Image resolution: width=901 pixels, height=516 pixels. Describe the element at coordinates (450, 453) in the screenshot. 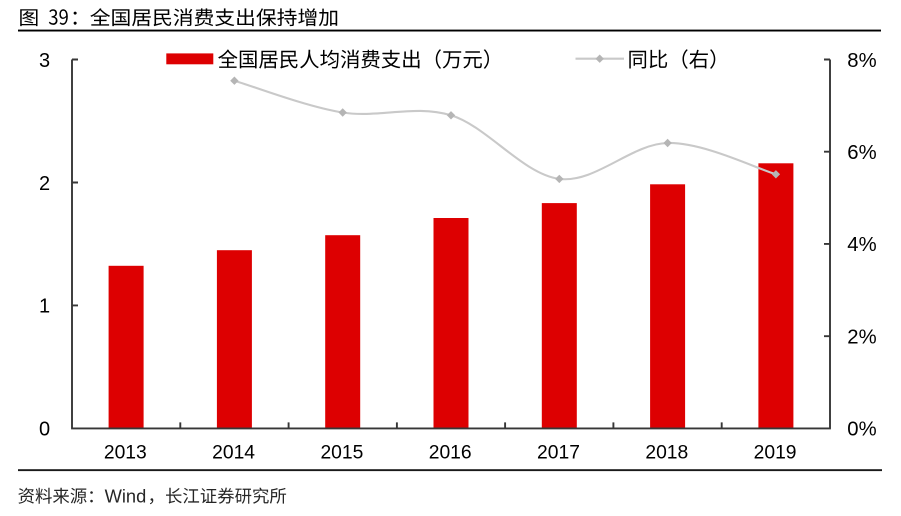

I see `svg-text: 2016` at that location.